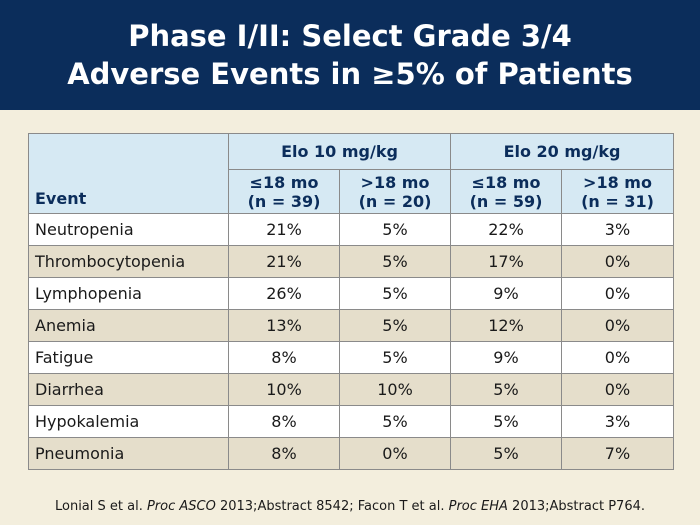  Describe the element at coordinates (128, 173) in the screenshot. I see `event-column-header: Event` at that location.